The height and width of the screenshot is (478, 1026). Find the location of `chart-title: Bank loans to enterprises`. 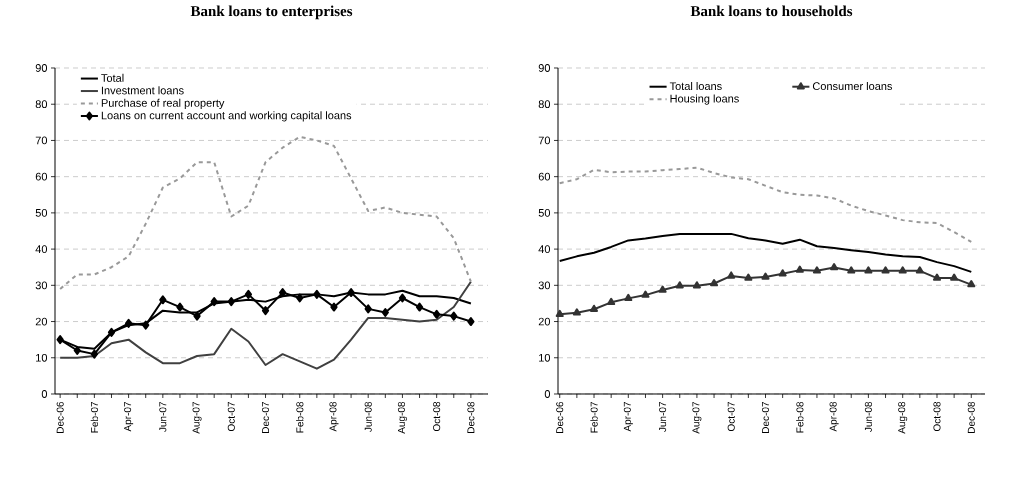

chart-title: Bank loans to enterprises is located at coordinates (271, 12).